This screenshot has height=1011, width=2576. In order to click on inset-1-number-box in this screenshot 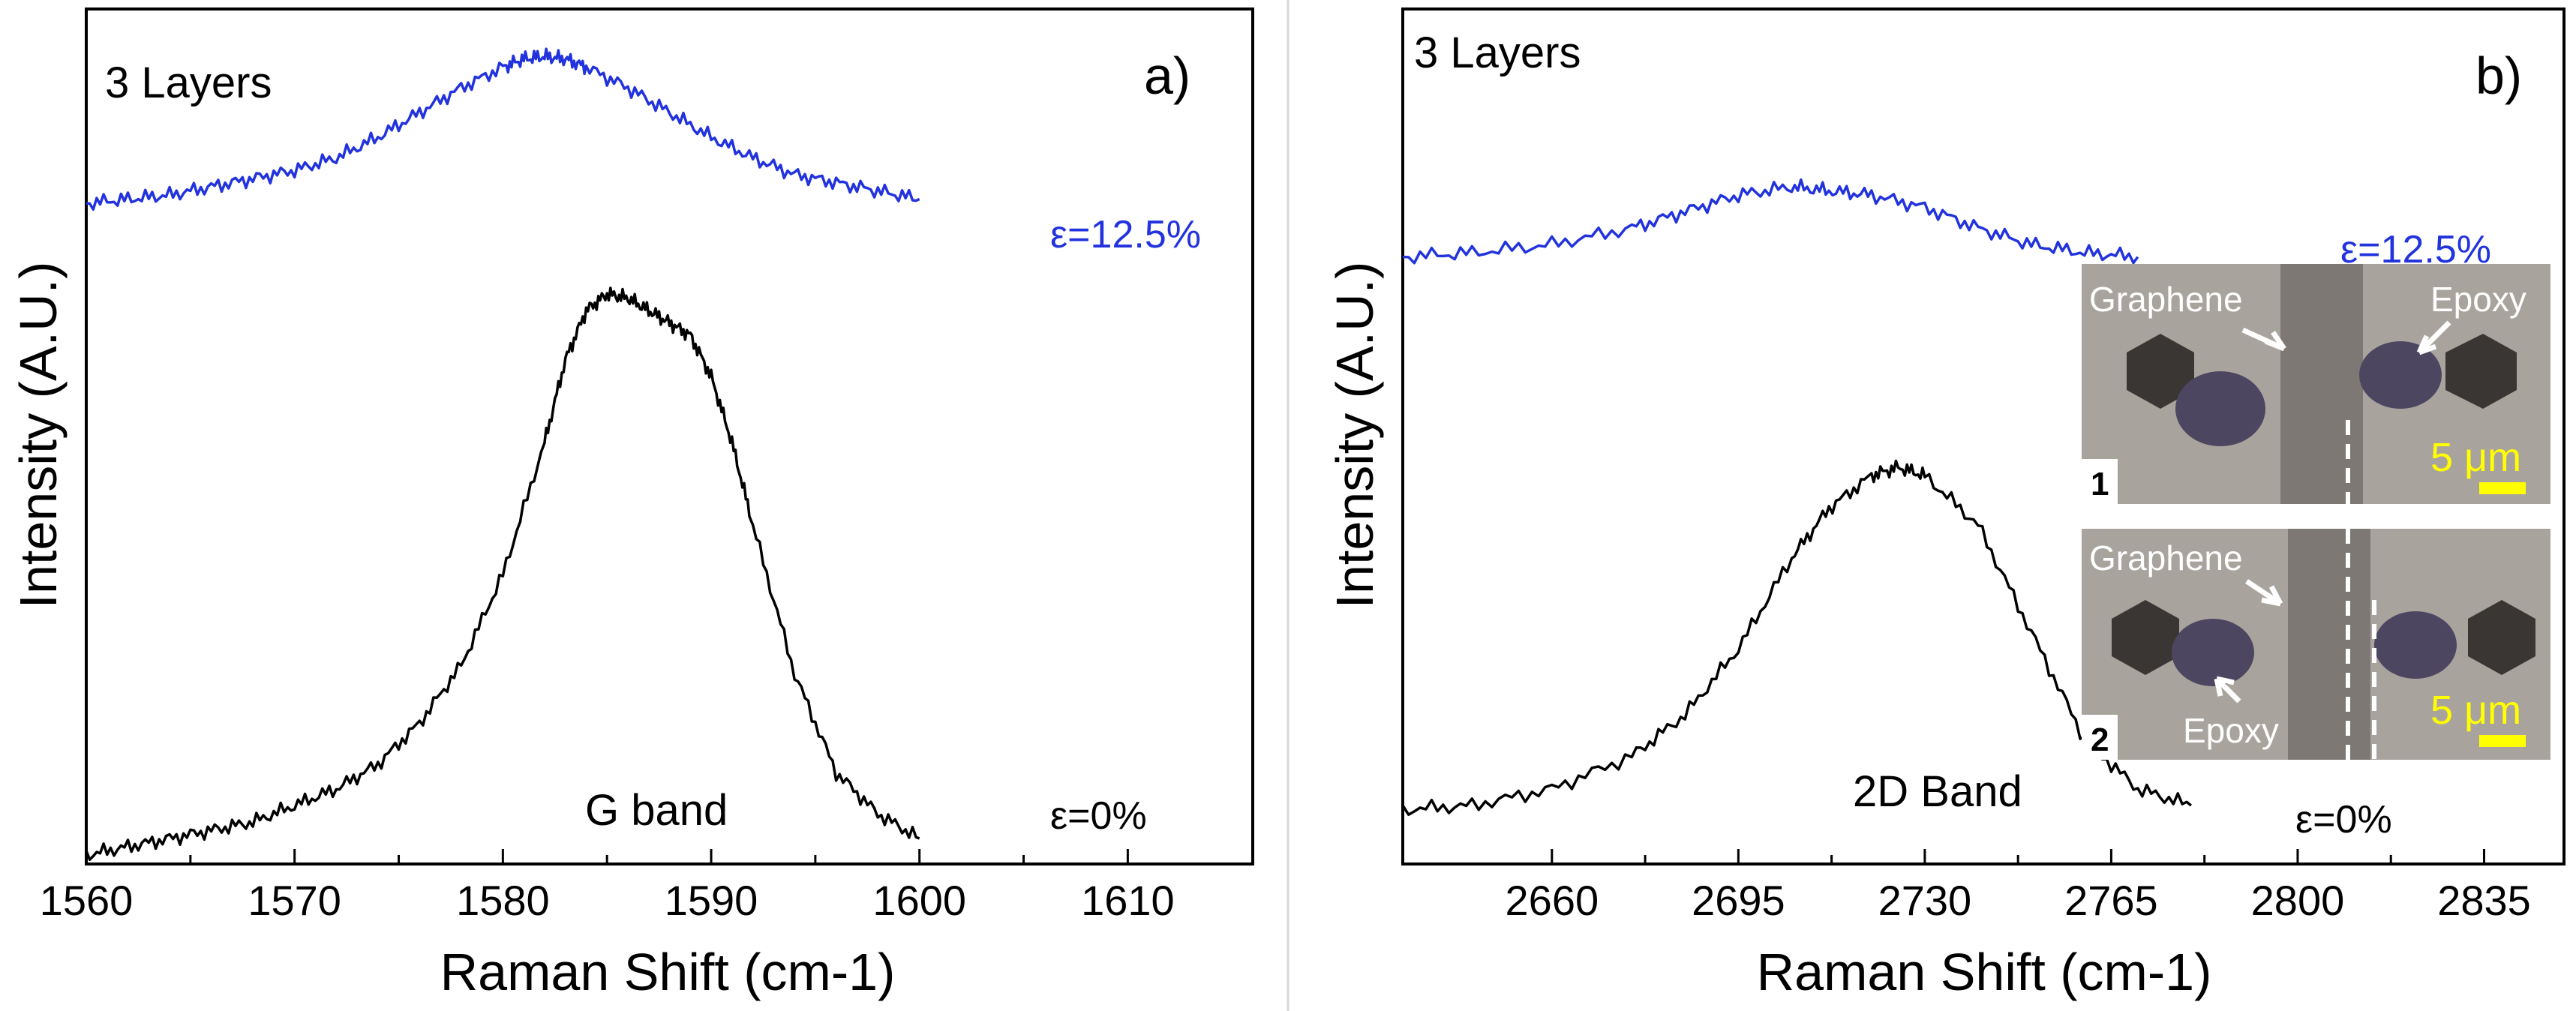, I will do `click(2100, 481)`.